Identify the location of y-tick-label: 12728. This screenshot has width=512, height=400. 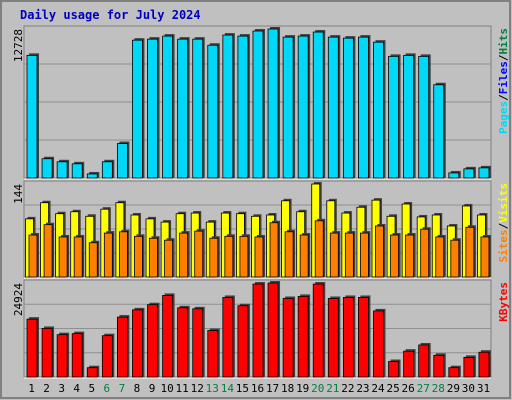
(18, 45).